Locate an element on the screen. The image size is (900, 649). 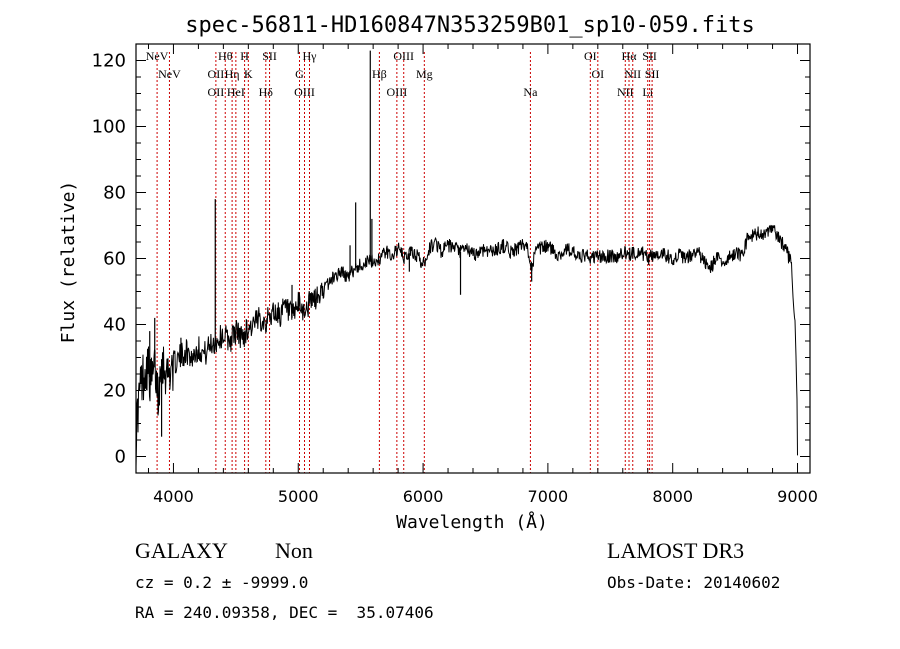
line-label: K is located at coordinates (248, 74).